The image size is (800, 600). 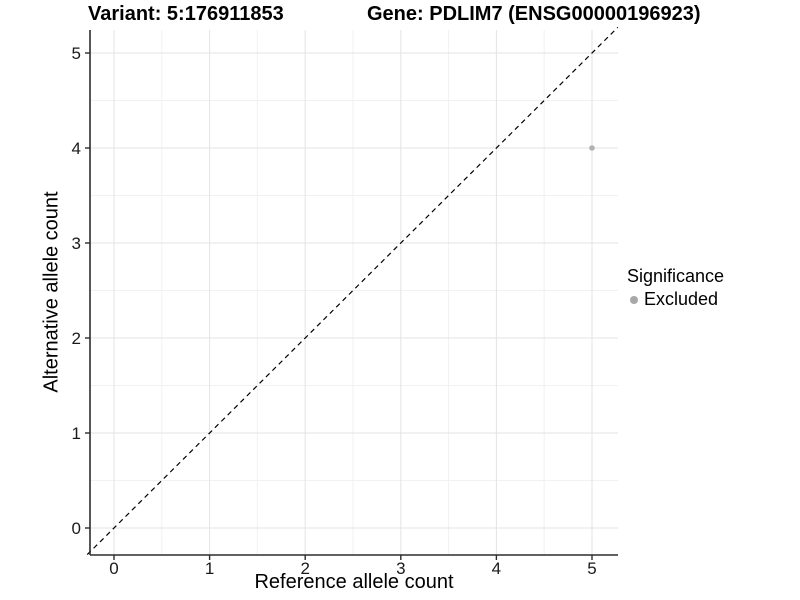 I want to click on y-tick-label: 3, so click(x=76, y=243).